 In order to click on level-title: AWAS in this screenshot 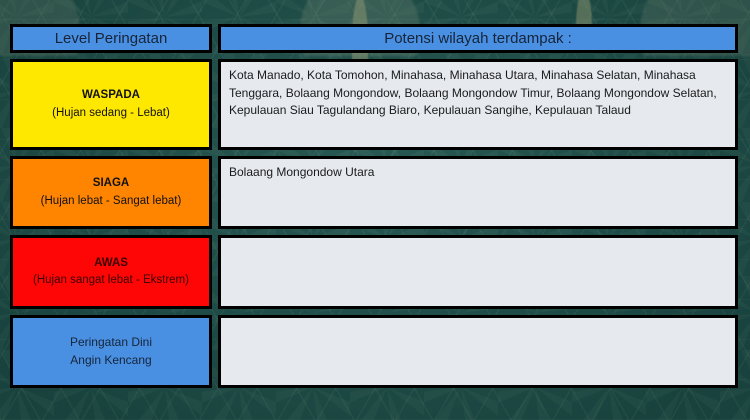, I will do `click(111, 262)`.